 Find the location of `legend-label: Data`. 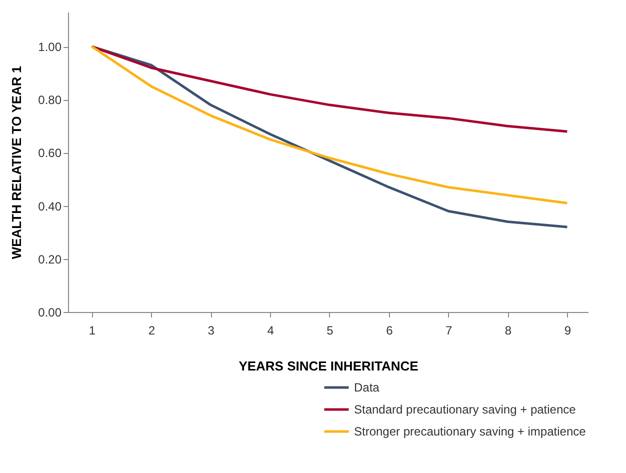

legend-label: Data is located at coordinates (367, 387).